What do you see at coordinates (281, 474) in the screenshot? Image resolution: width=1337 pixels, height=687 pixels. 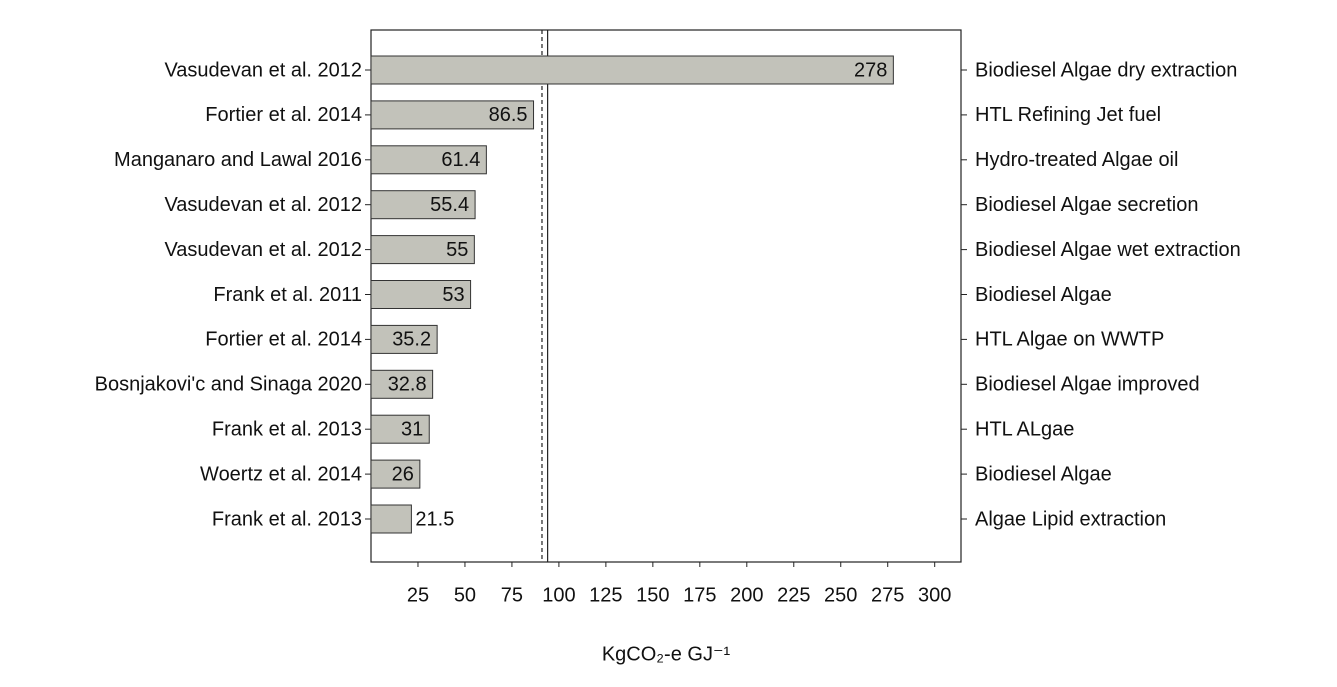 I see `y-tick-label: Woertz et al. 2014` at bounding box center [281, 474].